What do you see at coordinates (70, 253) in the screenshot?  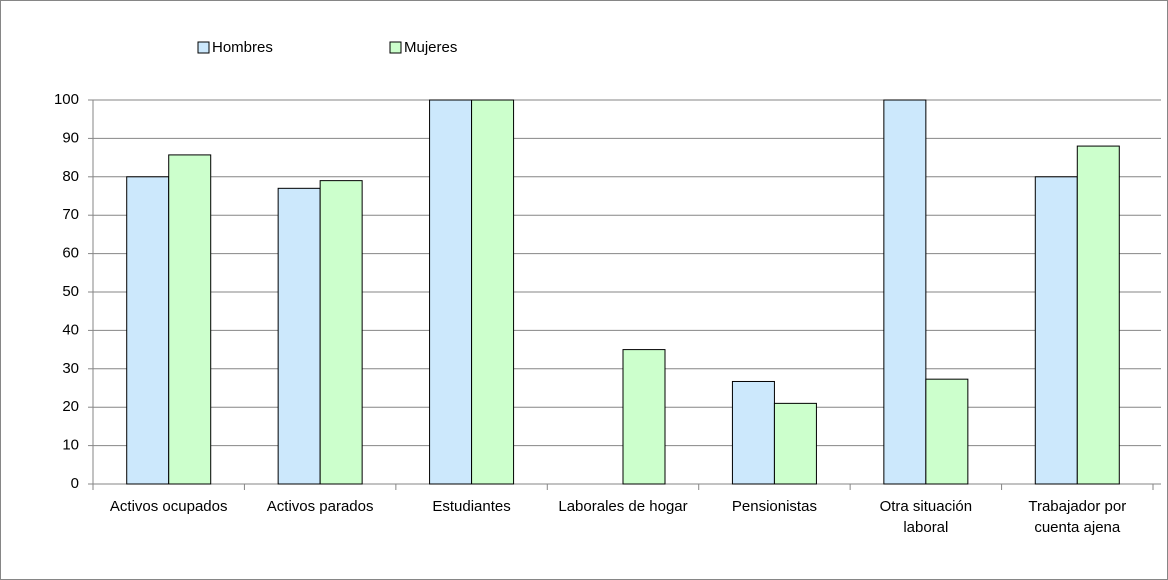 I see `y-tick-label: 60` at bounding box center [70, 253].